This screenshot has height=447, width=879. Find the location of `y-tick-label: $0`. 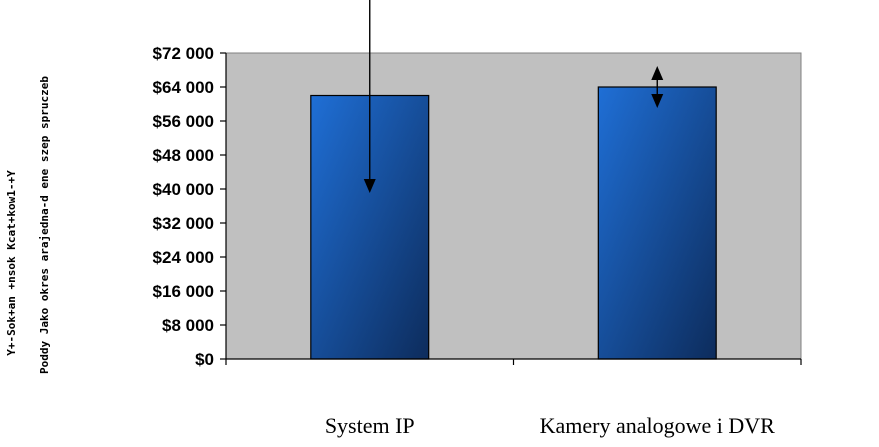

y-tick-label: $0 is located at coordinates (204, 359).